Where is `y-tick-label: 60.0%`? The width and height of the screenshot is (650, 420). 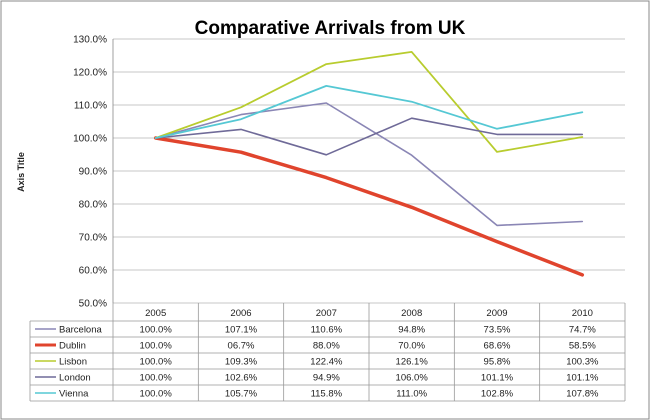
y-tick-label: 60.0% is located at coordinates (93, 271).